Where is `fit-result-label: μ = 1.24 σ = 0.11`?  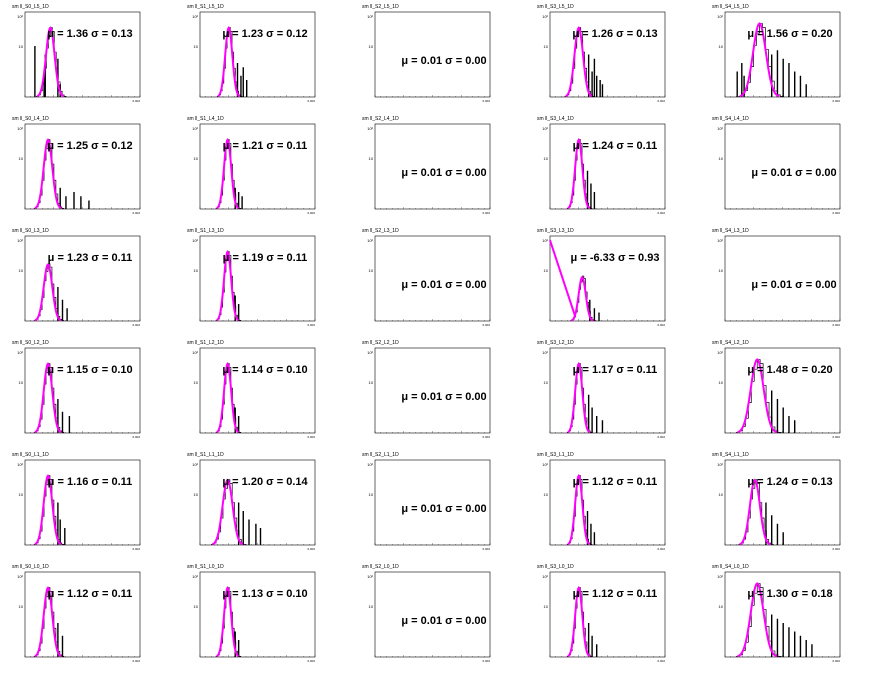
fit-result-label: μ = 1.24 σ = 0.11 is located at coordinates (615, 146).